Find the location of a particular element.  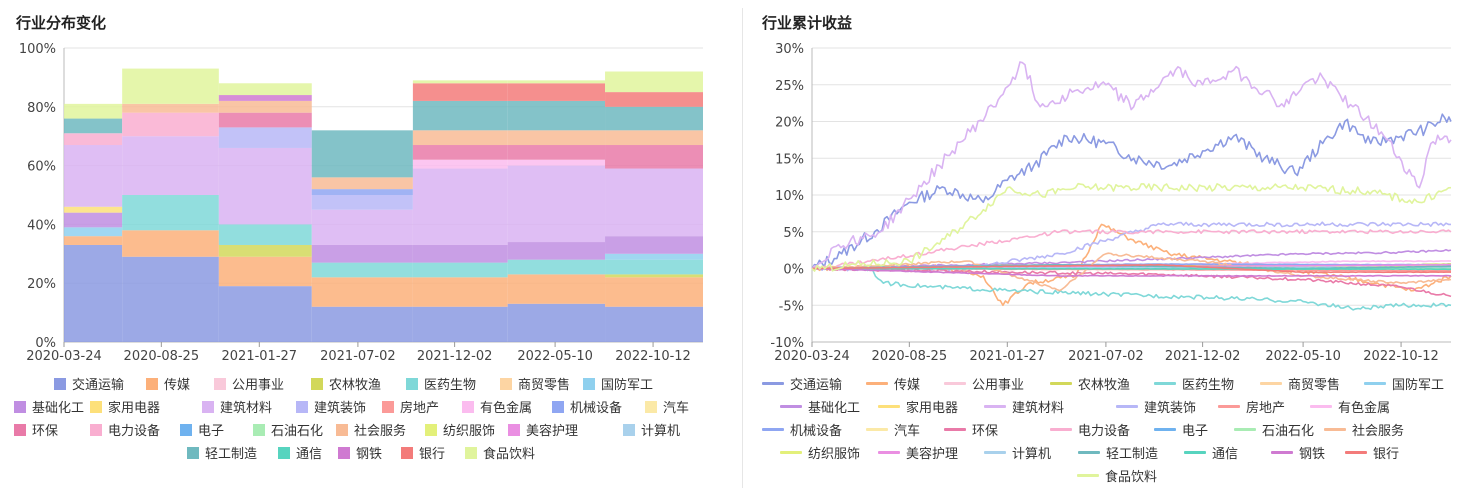

y-tick-label: -5% is located at coordinates (791, 306).